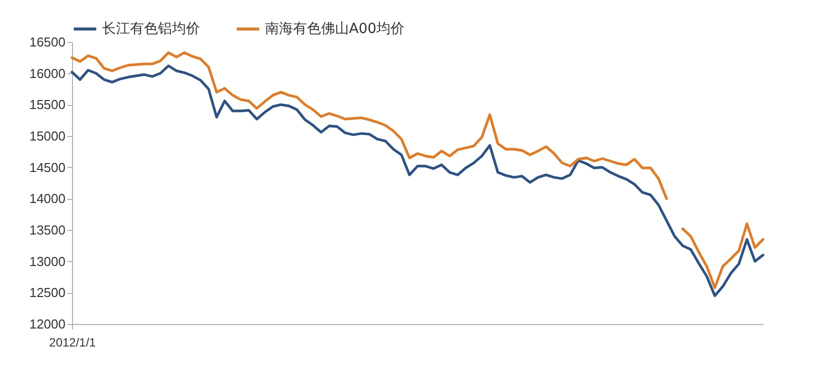  What do you see at coordinates (47, 136) in the screenshot?
I see `y-tick-label: 15000` at bounding box center [47, 136].